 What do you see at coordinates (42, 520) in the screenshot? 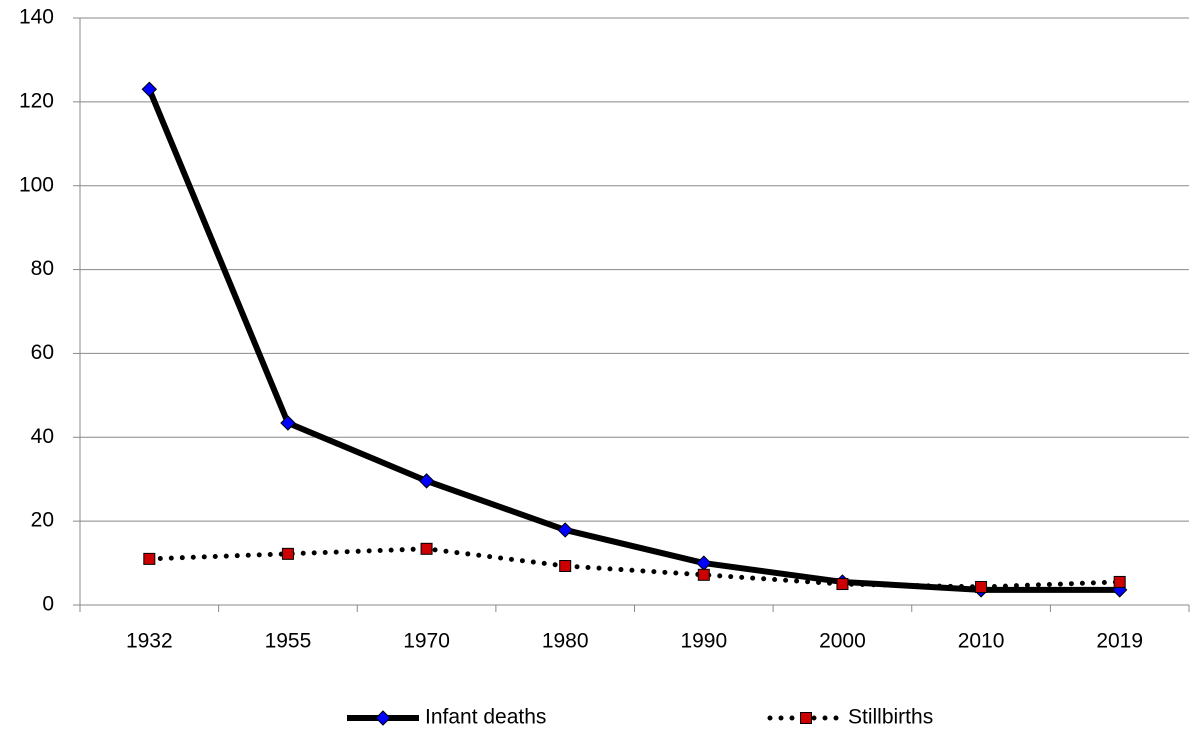
I see `y-tick-label: 20` at bounding box center [42, 520].